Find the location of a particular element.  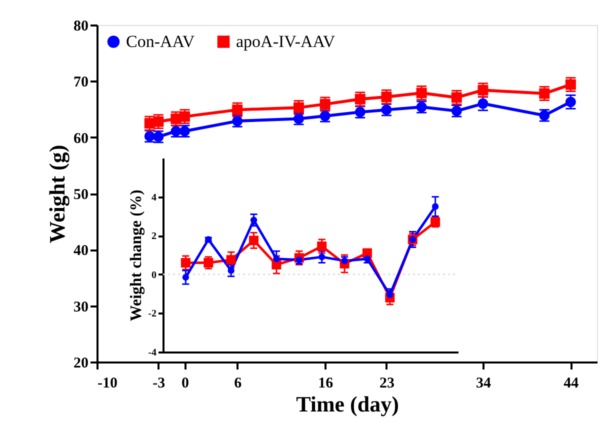

y-tick-label: 80 is located at coordinates (81, 26).